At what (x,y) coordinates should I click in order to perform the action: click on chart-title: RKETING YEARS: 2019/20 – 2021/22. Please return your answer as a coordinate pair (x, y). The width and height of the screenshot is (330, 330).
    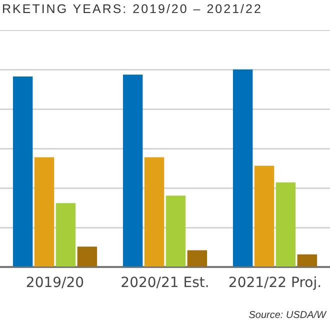
    Looking at the image, I should click on (133, 9).